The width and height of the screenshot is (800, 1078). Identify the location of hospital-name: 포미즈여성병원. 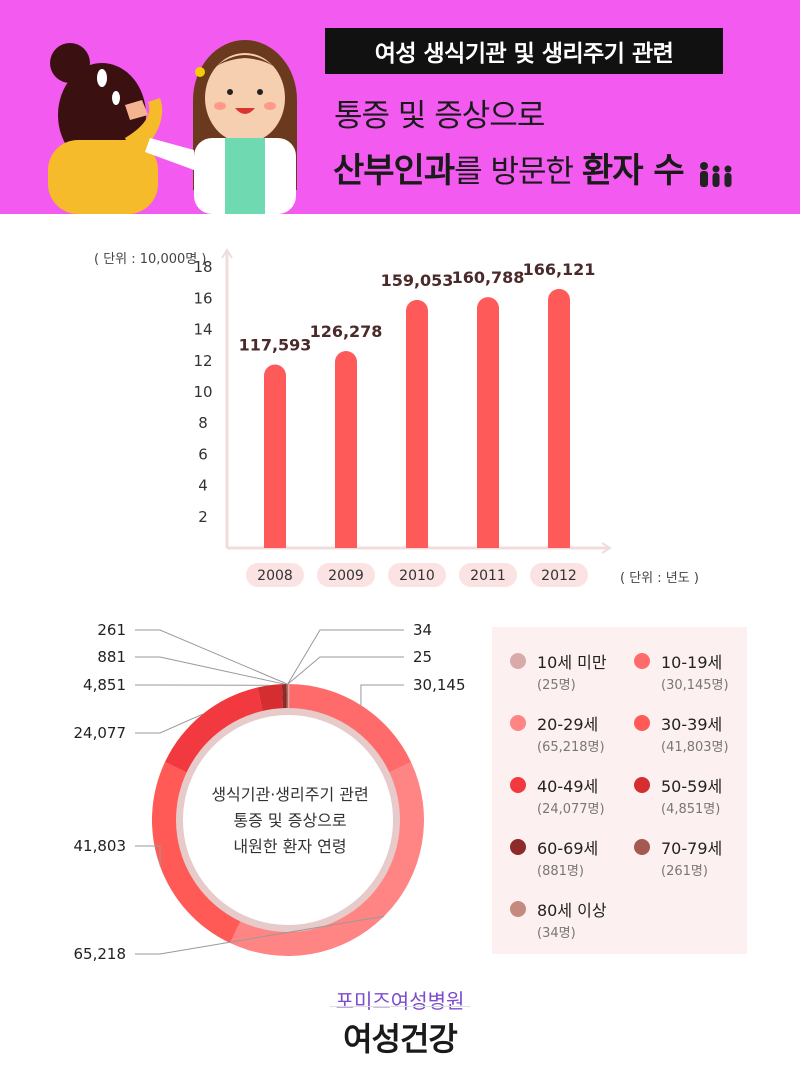
(400, 1001).